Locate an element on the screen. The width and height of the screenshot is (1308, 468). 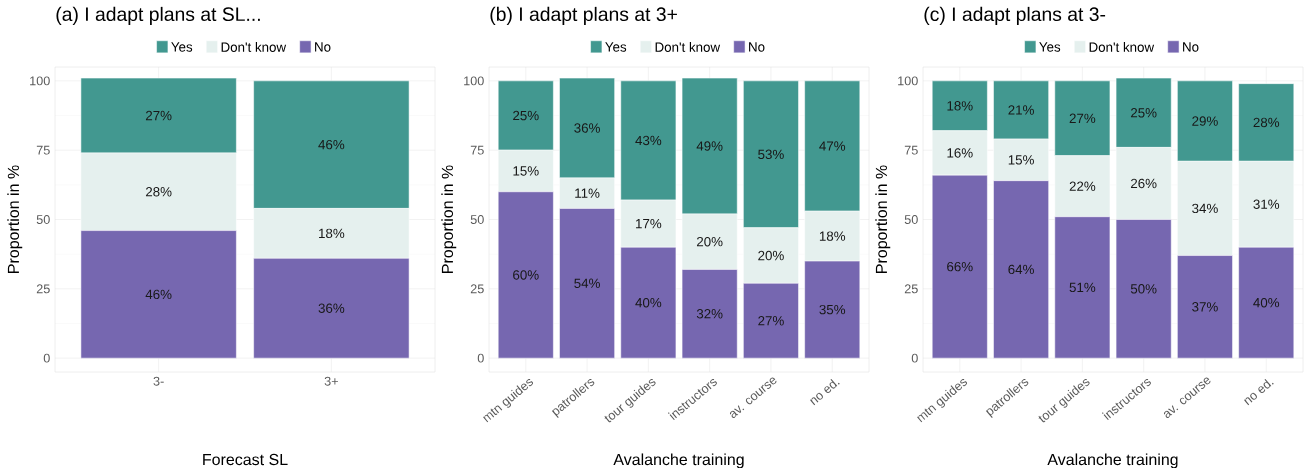
data-label: 29% is located at coordinates (1205, 121).